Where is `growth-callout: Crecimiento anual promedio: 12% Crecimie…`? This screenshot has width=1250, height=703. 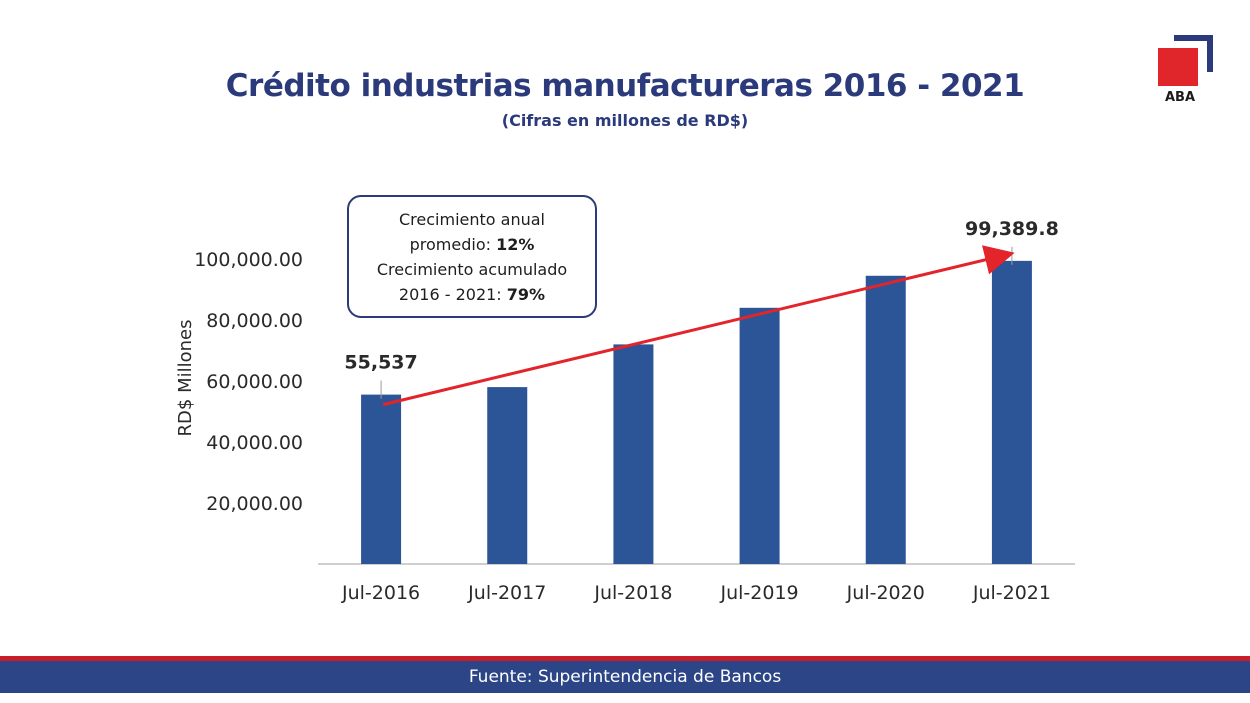 growth-callout: Crecimiento anual promedio: 12% Crecimie… is located at coordinates (472, 256).